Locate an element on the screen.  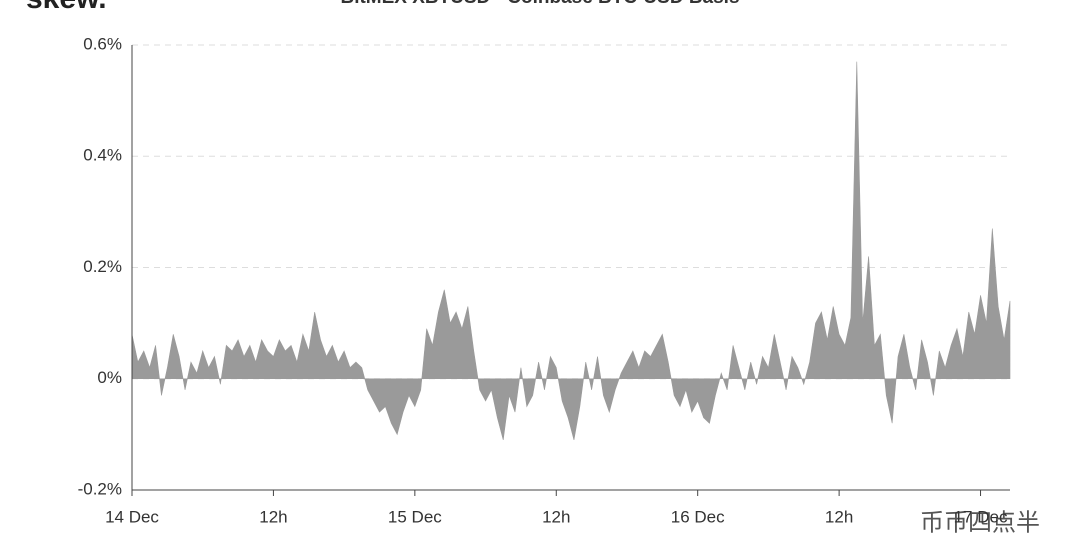
y-tick-label: 0.4% is located at coordinates (102, 155).